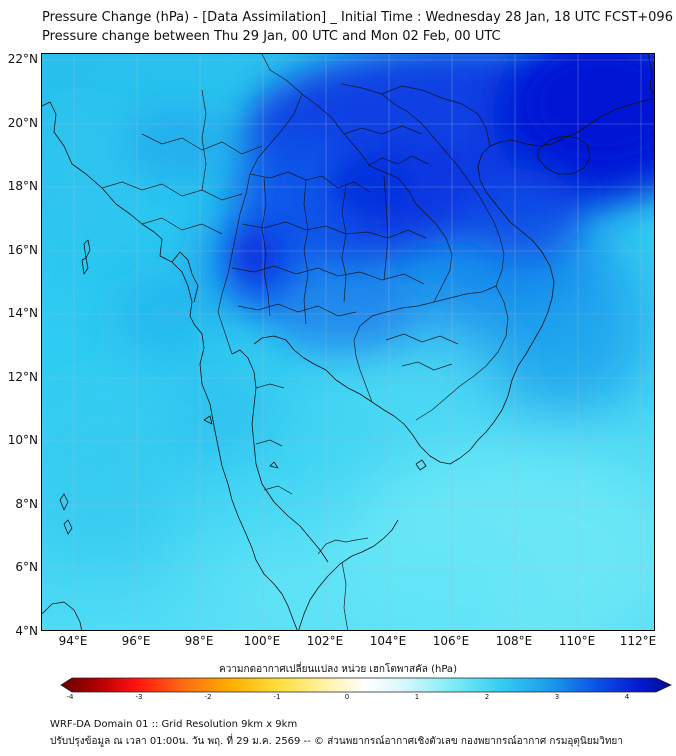 The image size is (676, 756). What do you see at coordinates (139, 697) in the screenshot?
I see `colorbar-tick: -3` at bounding box center [139, 697].